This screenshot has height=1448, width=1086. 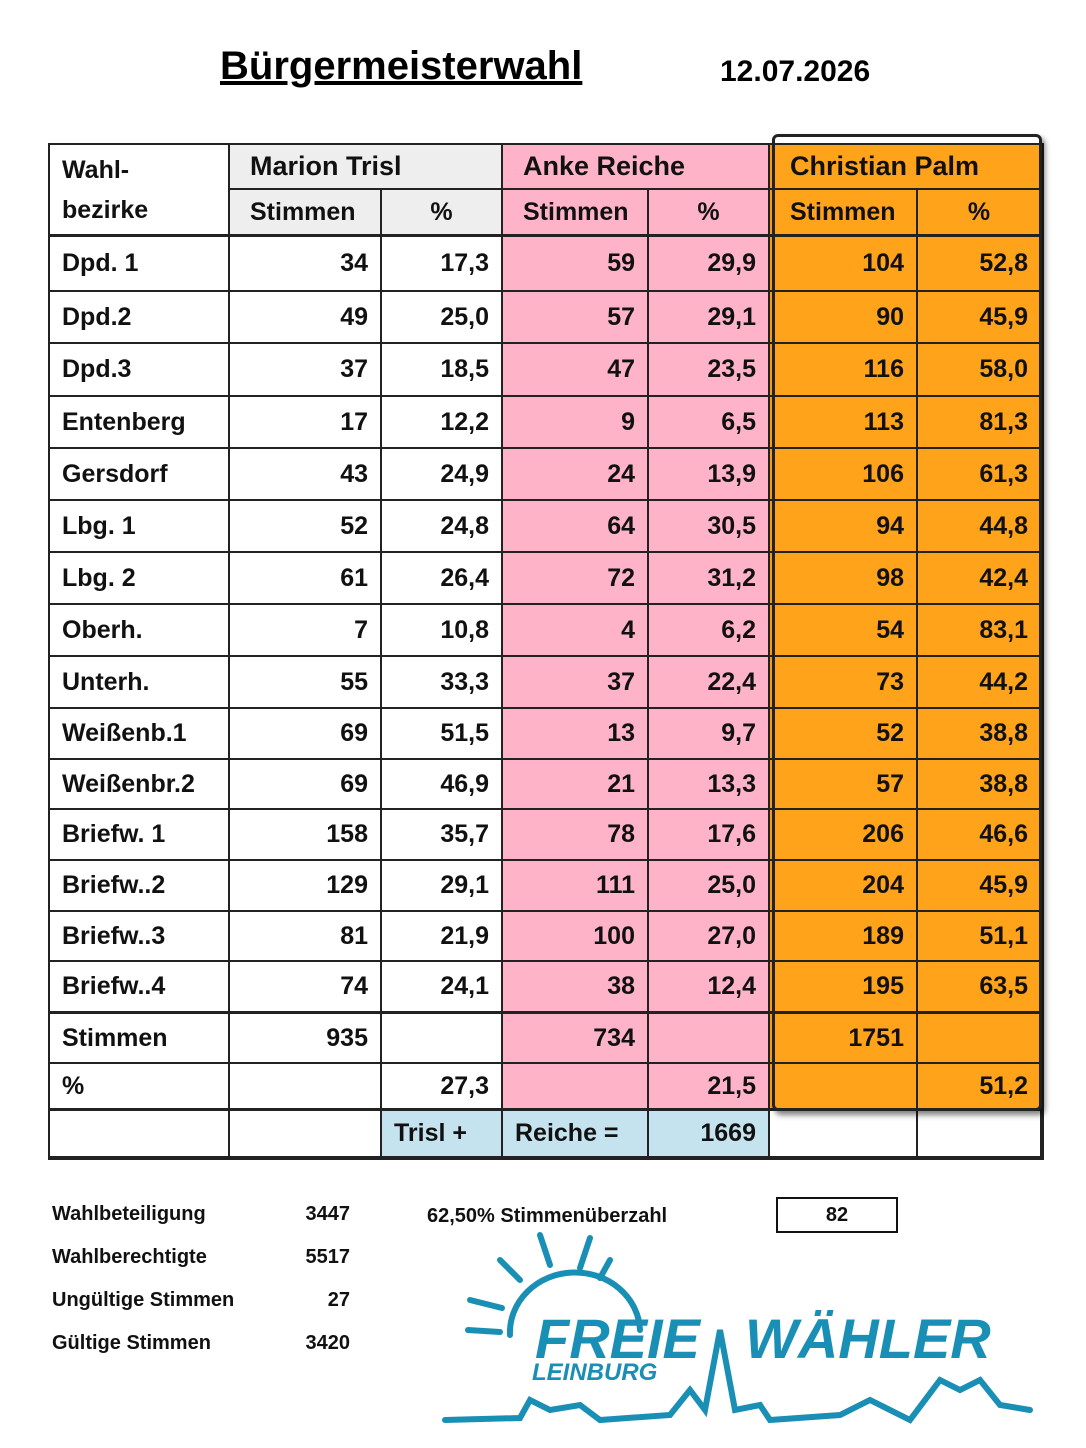 What do you see at coordinates (140, 370) in the screenshot?
I see `district: Dpd.3` at bounding box center [140, 370].